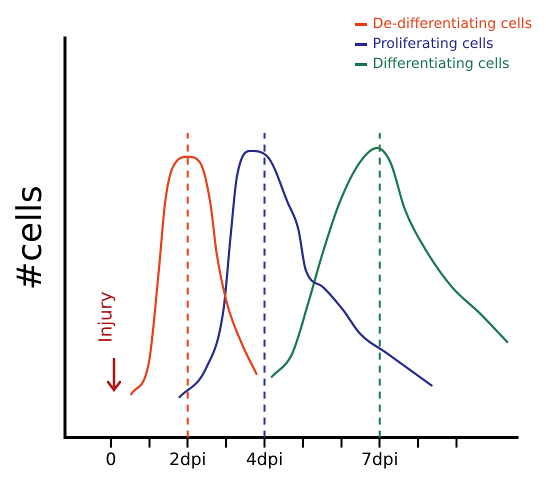 Image resolution: width=546 pixels, height=482 pixels. I want to click on x-tick-label: 2dpi, so click(187, 460).